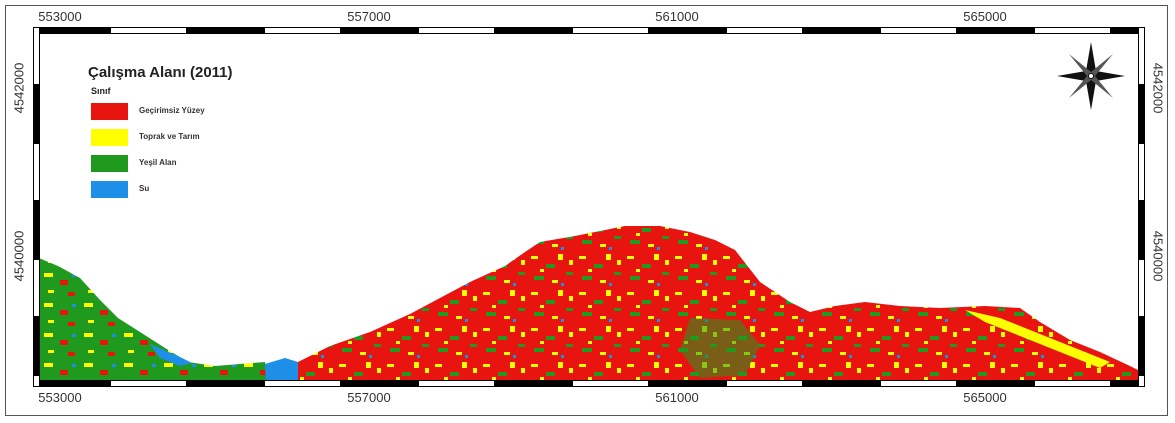 The height and width of the screenshot is (423, 1175). Describe the element at coordinates (60, 397) in the screenshot. I see `x-tick-bottom-1: 553000` at that location.